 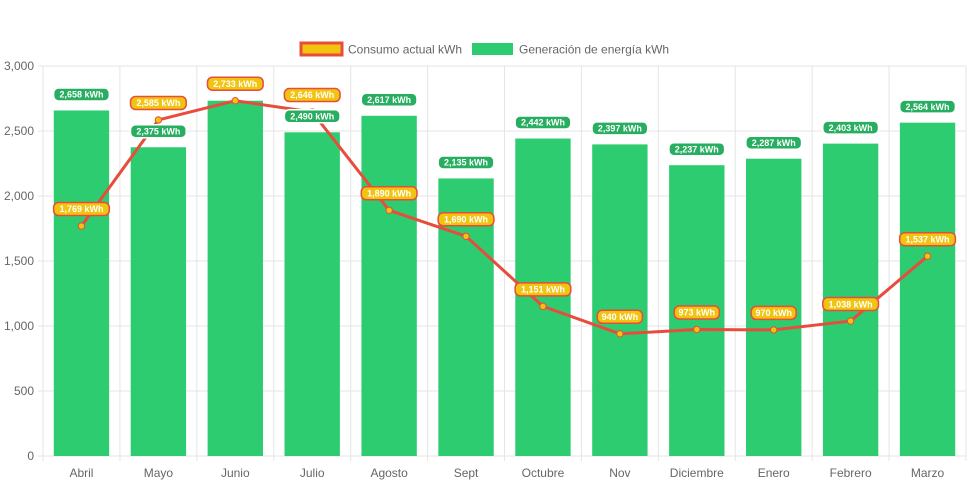 I want to click on y-tick-label: 2,000, so click(x=19, y=196).